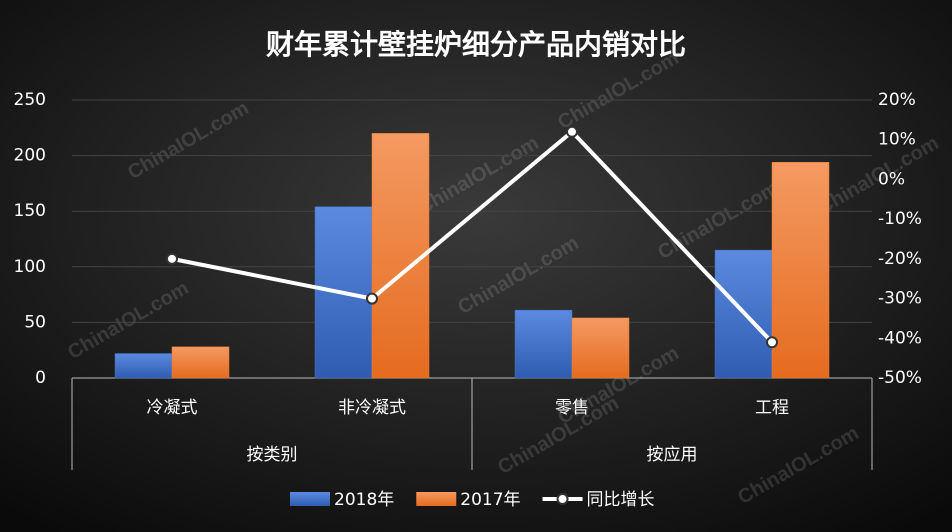  Describe the element at coordinates (30, 156) in the screenshot. I see `y-tick-label: 200` at that location.